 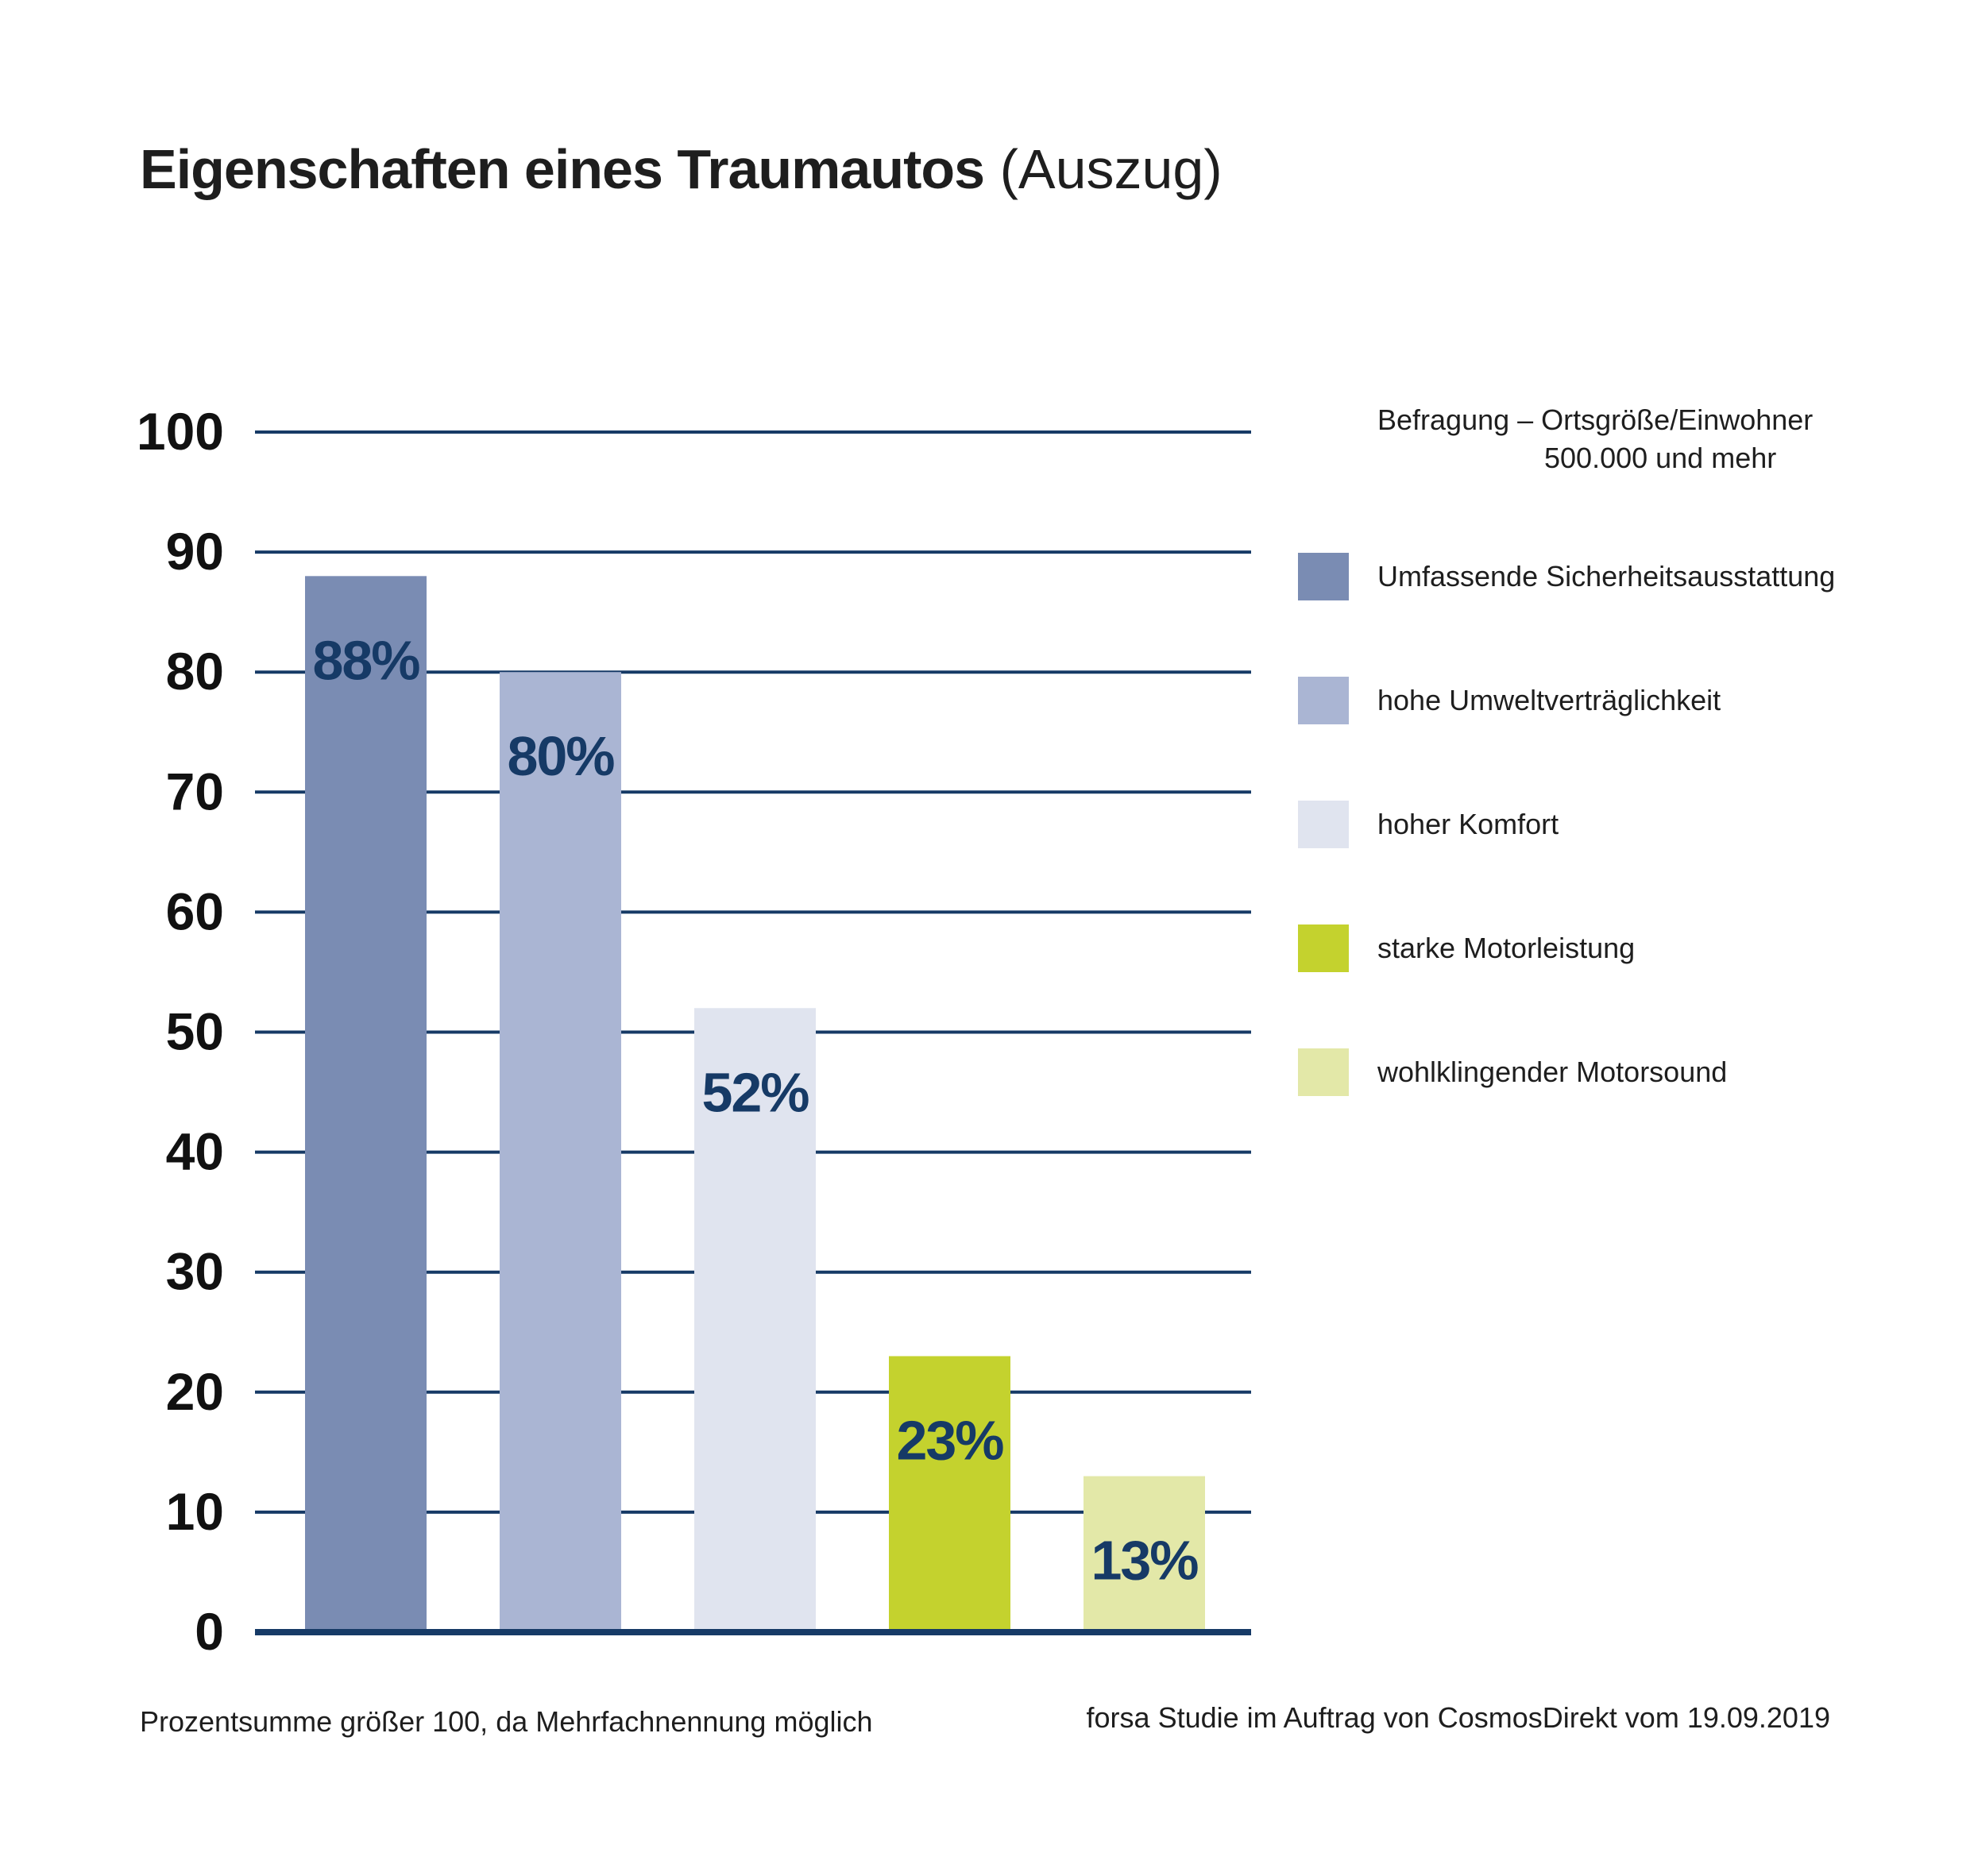 What do you see at coordinates (195, 671) in the screenshot?
I see `y-tick-label: 80` at bounding box center [195, 671].